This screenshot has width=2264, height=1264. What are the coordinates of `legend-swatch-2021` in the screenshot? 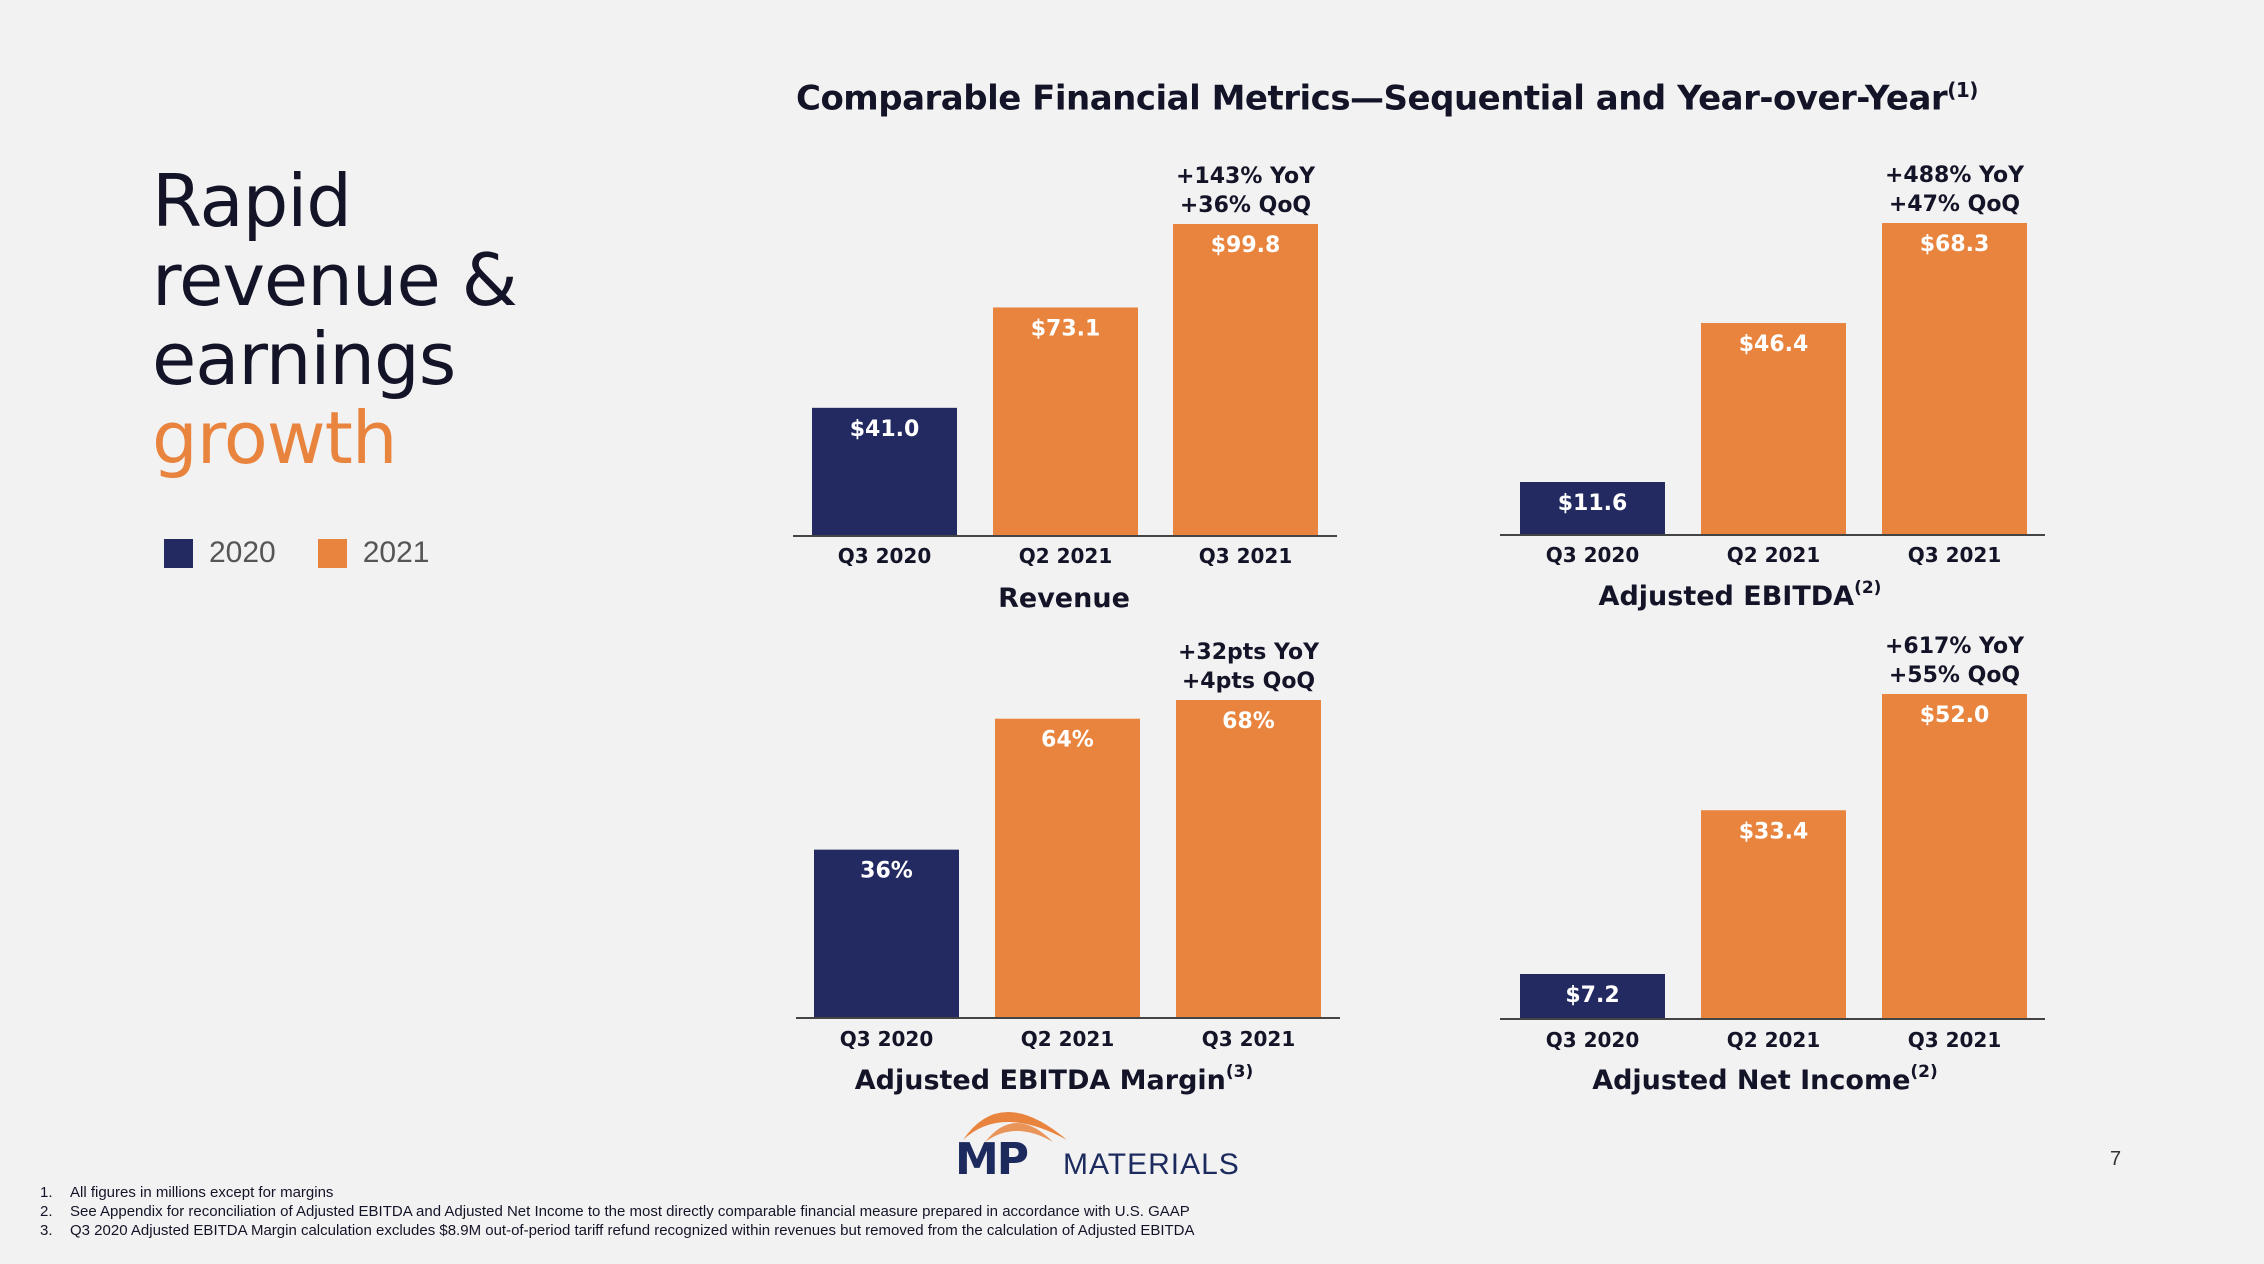 It's located at (332, 553).